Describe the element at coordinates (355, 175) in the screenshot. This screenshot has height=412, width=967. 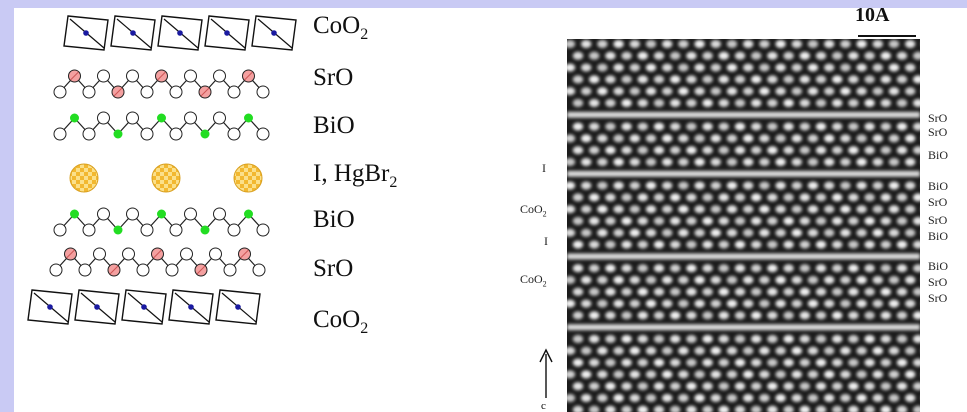
I see `layer-label-i-hgbr2: I, HgBr2` at that location.